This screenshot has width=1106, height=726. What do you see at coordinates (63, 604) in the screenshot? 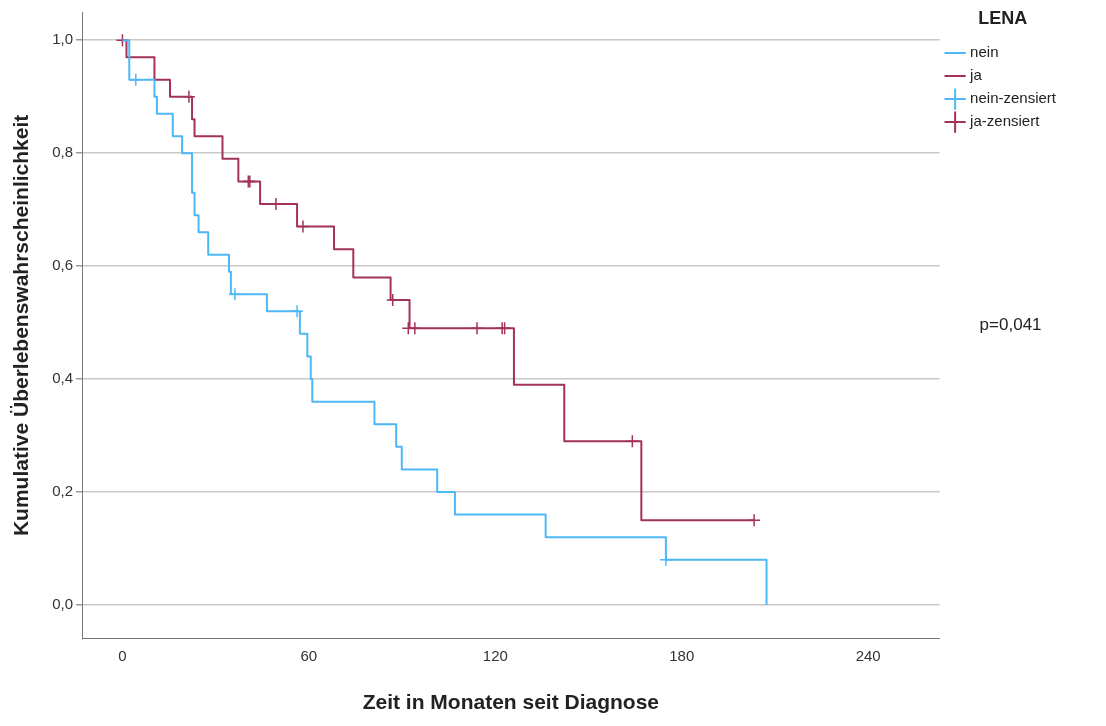
I see `y-tick-label: 0,0` at bounding box center [63, 604].